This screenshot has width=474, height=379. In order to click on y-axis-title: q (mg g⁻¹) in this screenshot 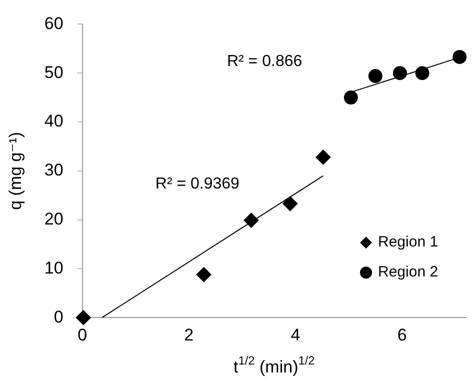, I will do `click(15, 171)`.